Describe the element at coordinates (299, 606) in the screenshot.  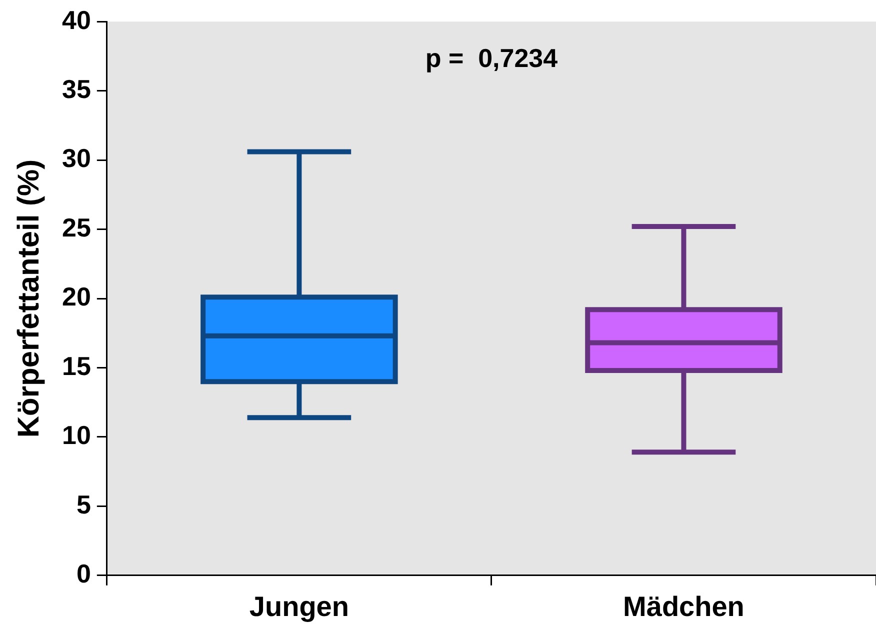
I see `x-tick-label: Jungen` at that location.